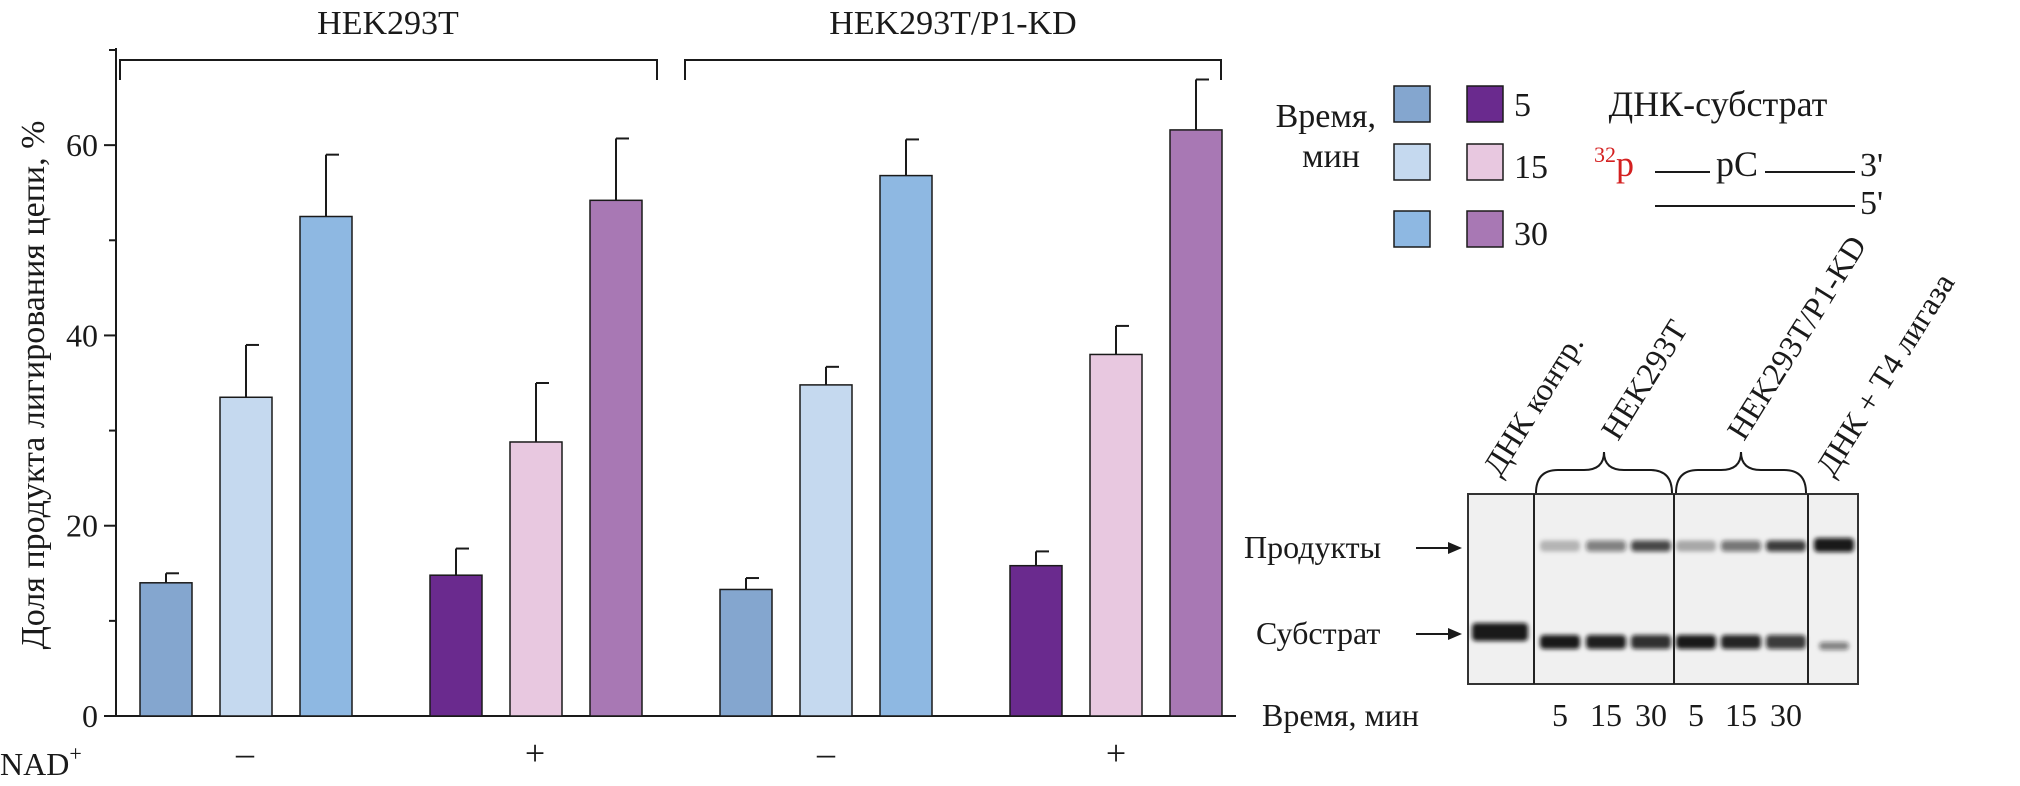 Image resolution: width=2020 pixels, height=786 pixels. I want to click on group-label-hek293t: HEK293T, so click(388, 23).